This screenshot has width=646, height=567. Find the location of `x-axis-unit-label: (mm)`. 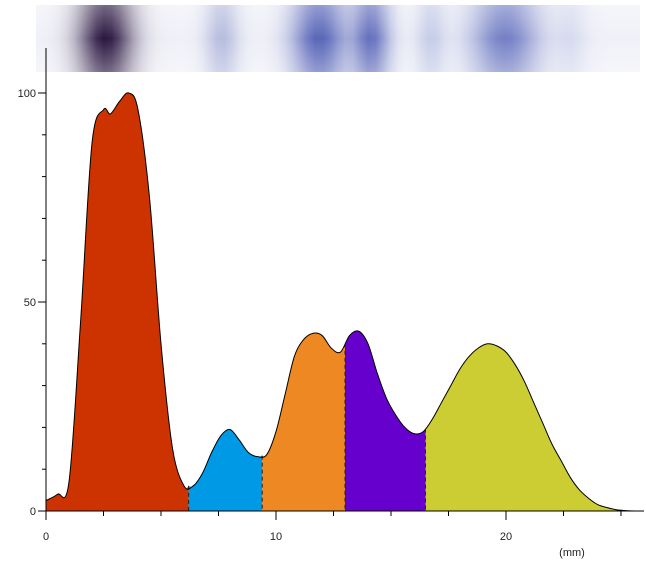

x-axis-unit-label: (mm) is located at coordinates (572, 553).